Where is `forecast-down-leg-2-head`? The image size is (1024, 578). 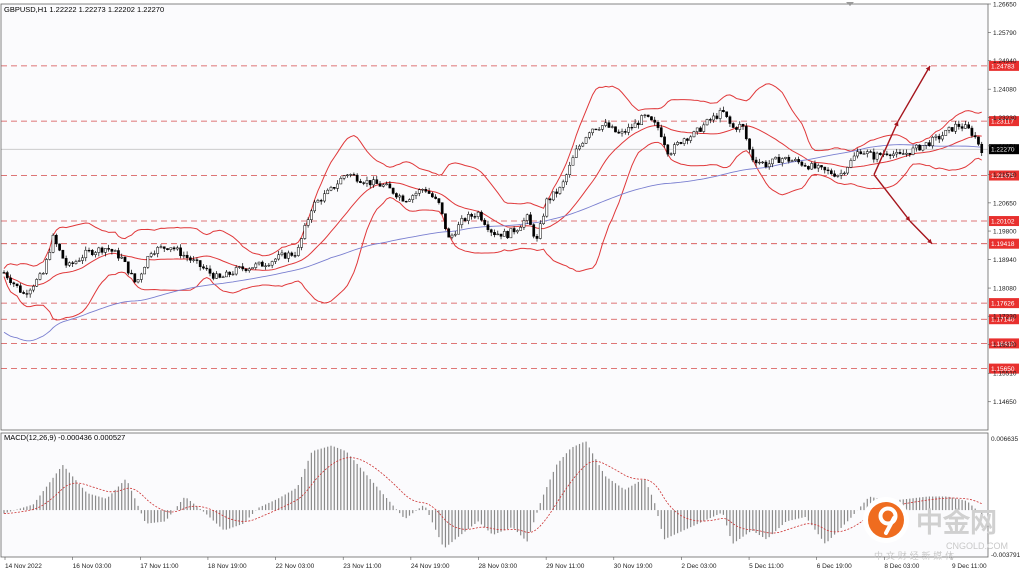 forecast-down-leg-2-head is located at coordinates (929, 241).